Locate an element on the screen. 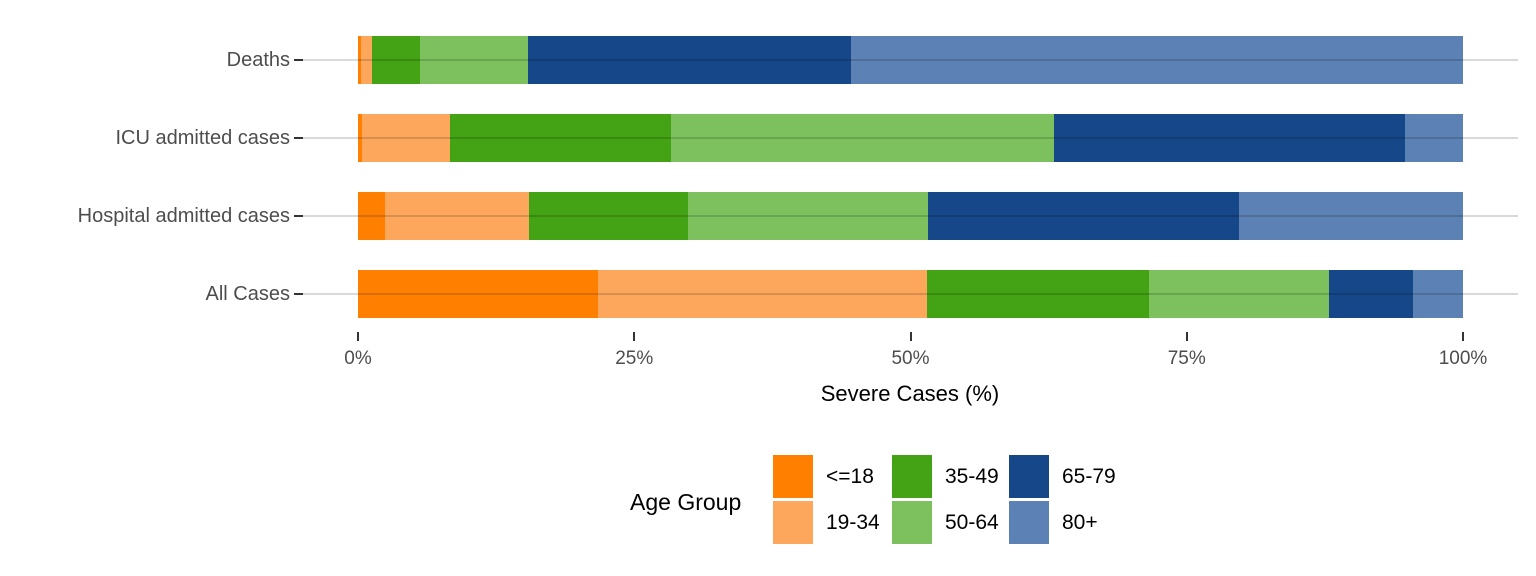 The image size is (1536, 576). x-axis-tick-label: 50% is located at coordinates (910, 358).